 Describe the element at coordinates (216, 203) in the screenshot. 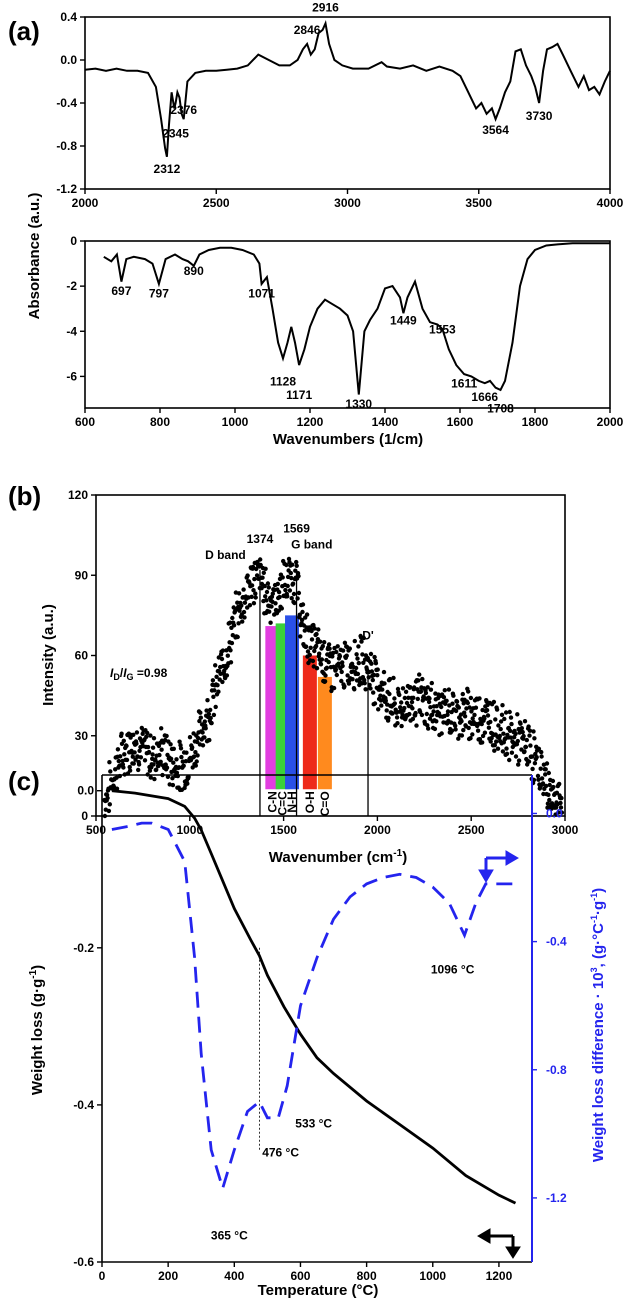

I see `x-tick-label: 2500` at that location.